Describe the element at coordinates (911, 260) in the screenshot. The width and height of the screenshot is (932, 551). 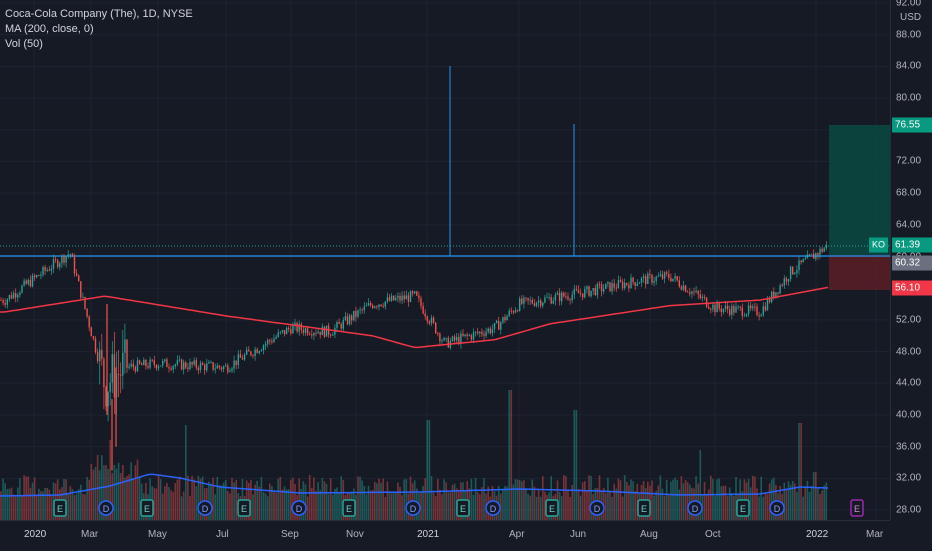
I see `price-scale` at that location.